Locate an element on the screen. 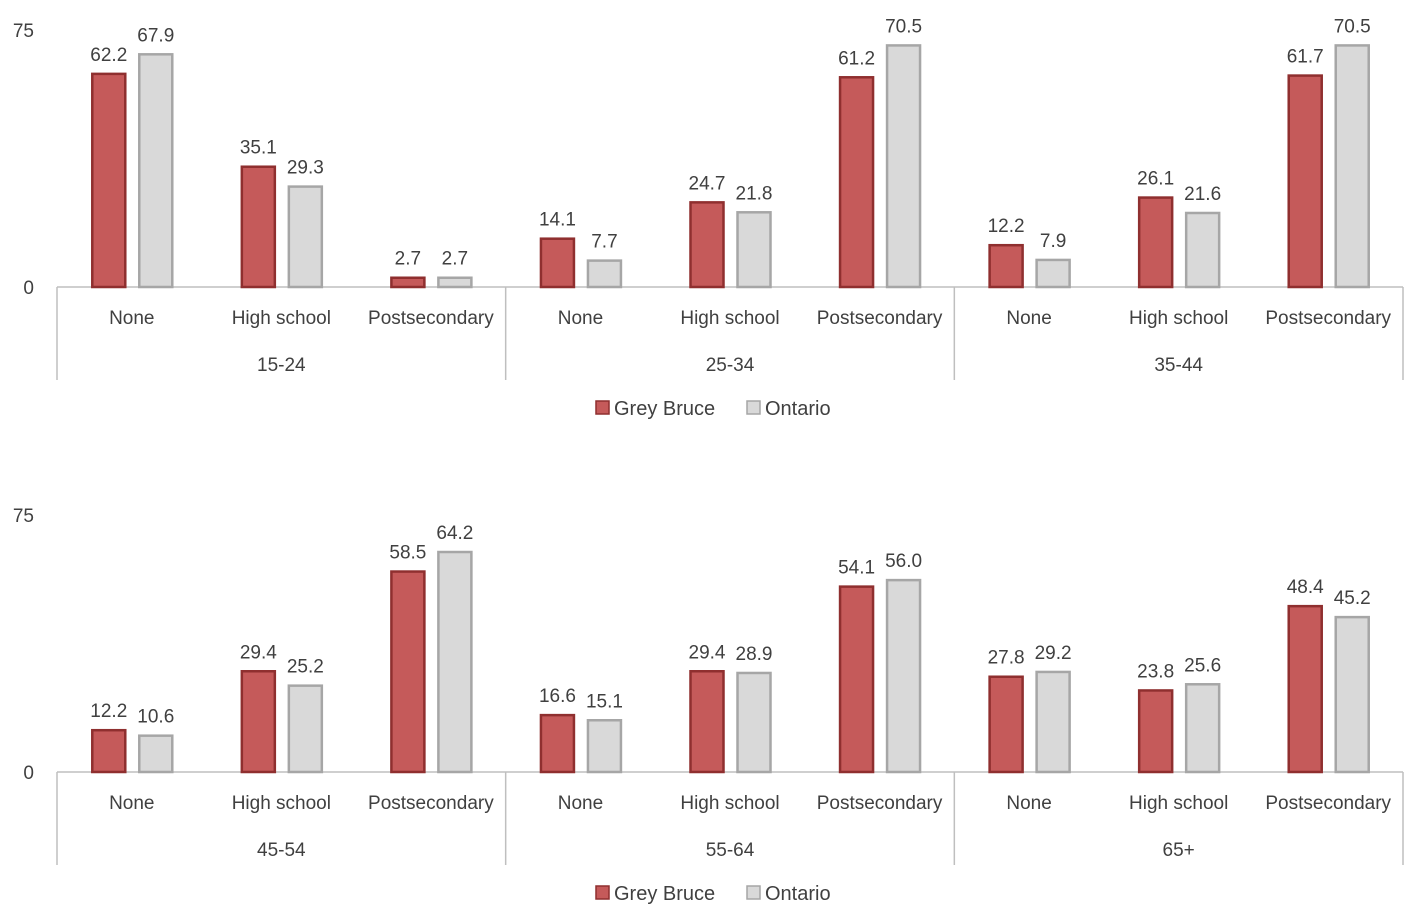 The image size is (1413, 918). group-label: 65+ is located at coordinates (1179, 850).